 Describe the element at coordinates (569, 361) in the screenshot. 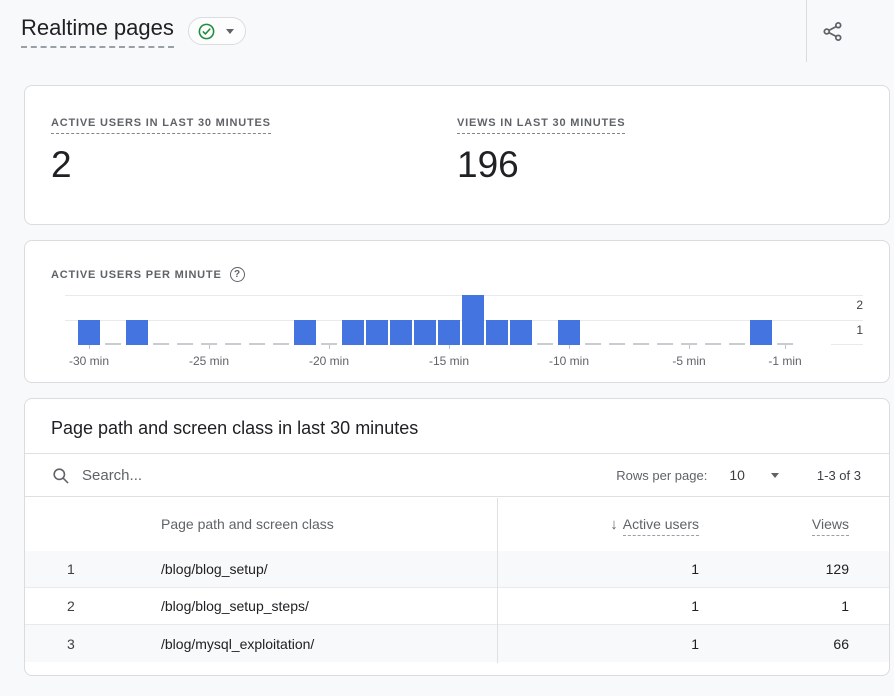

I see `x-axis-label: -10 min` at that location.